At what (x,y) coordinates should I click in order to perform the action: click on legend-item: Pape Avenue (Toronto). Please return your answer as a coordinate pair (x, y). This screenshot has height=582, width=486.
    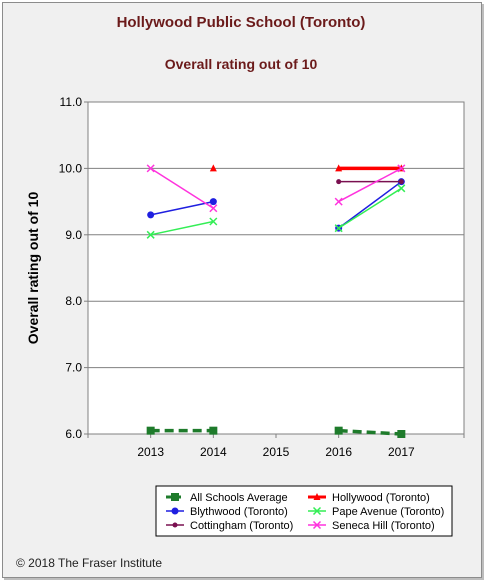
    Looking at the image, I should click on (376, 512).